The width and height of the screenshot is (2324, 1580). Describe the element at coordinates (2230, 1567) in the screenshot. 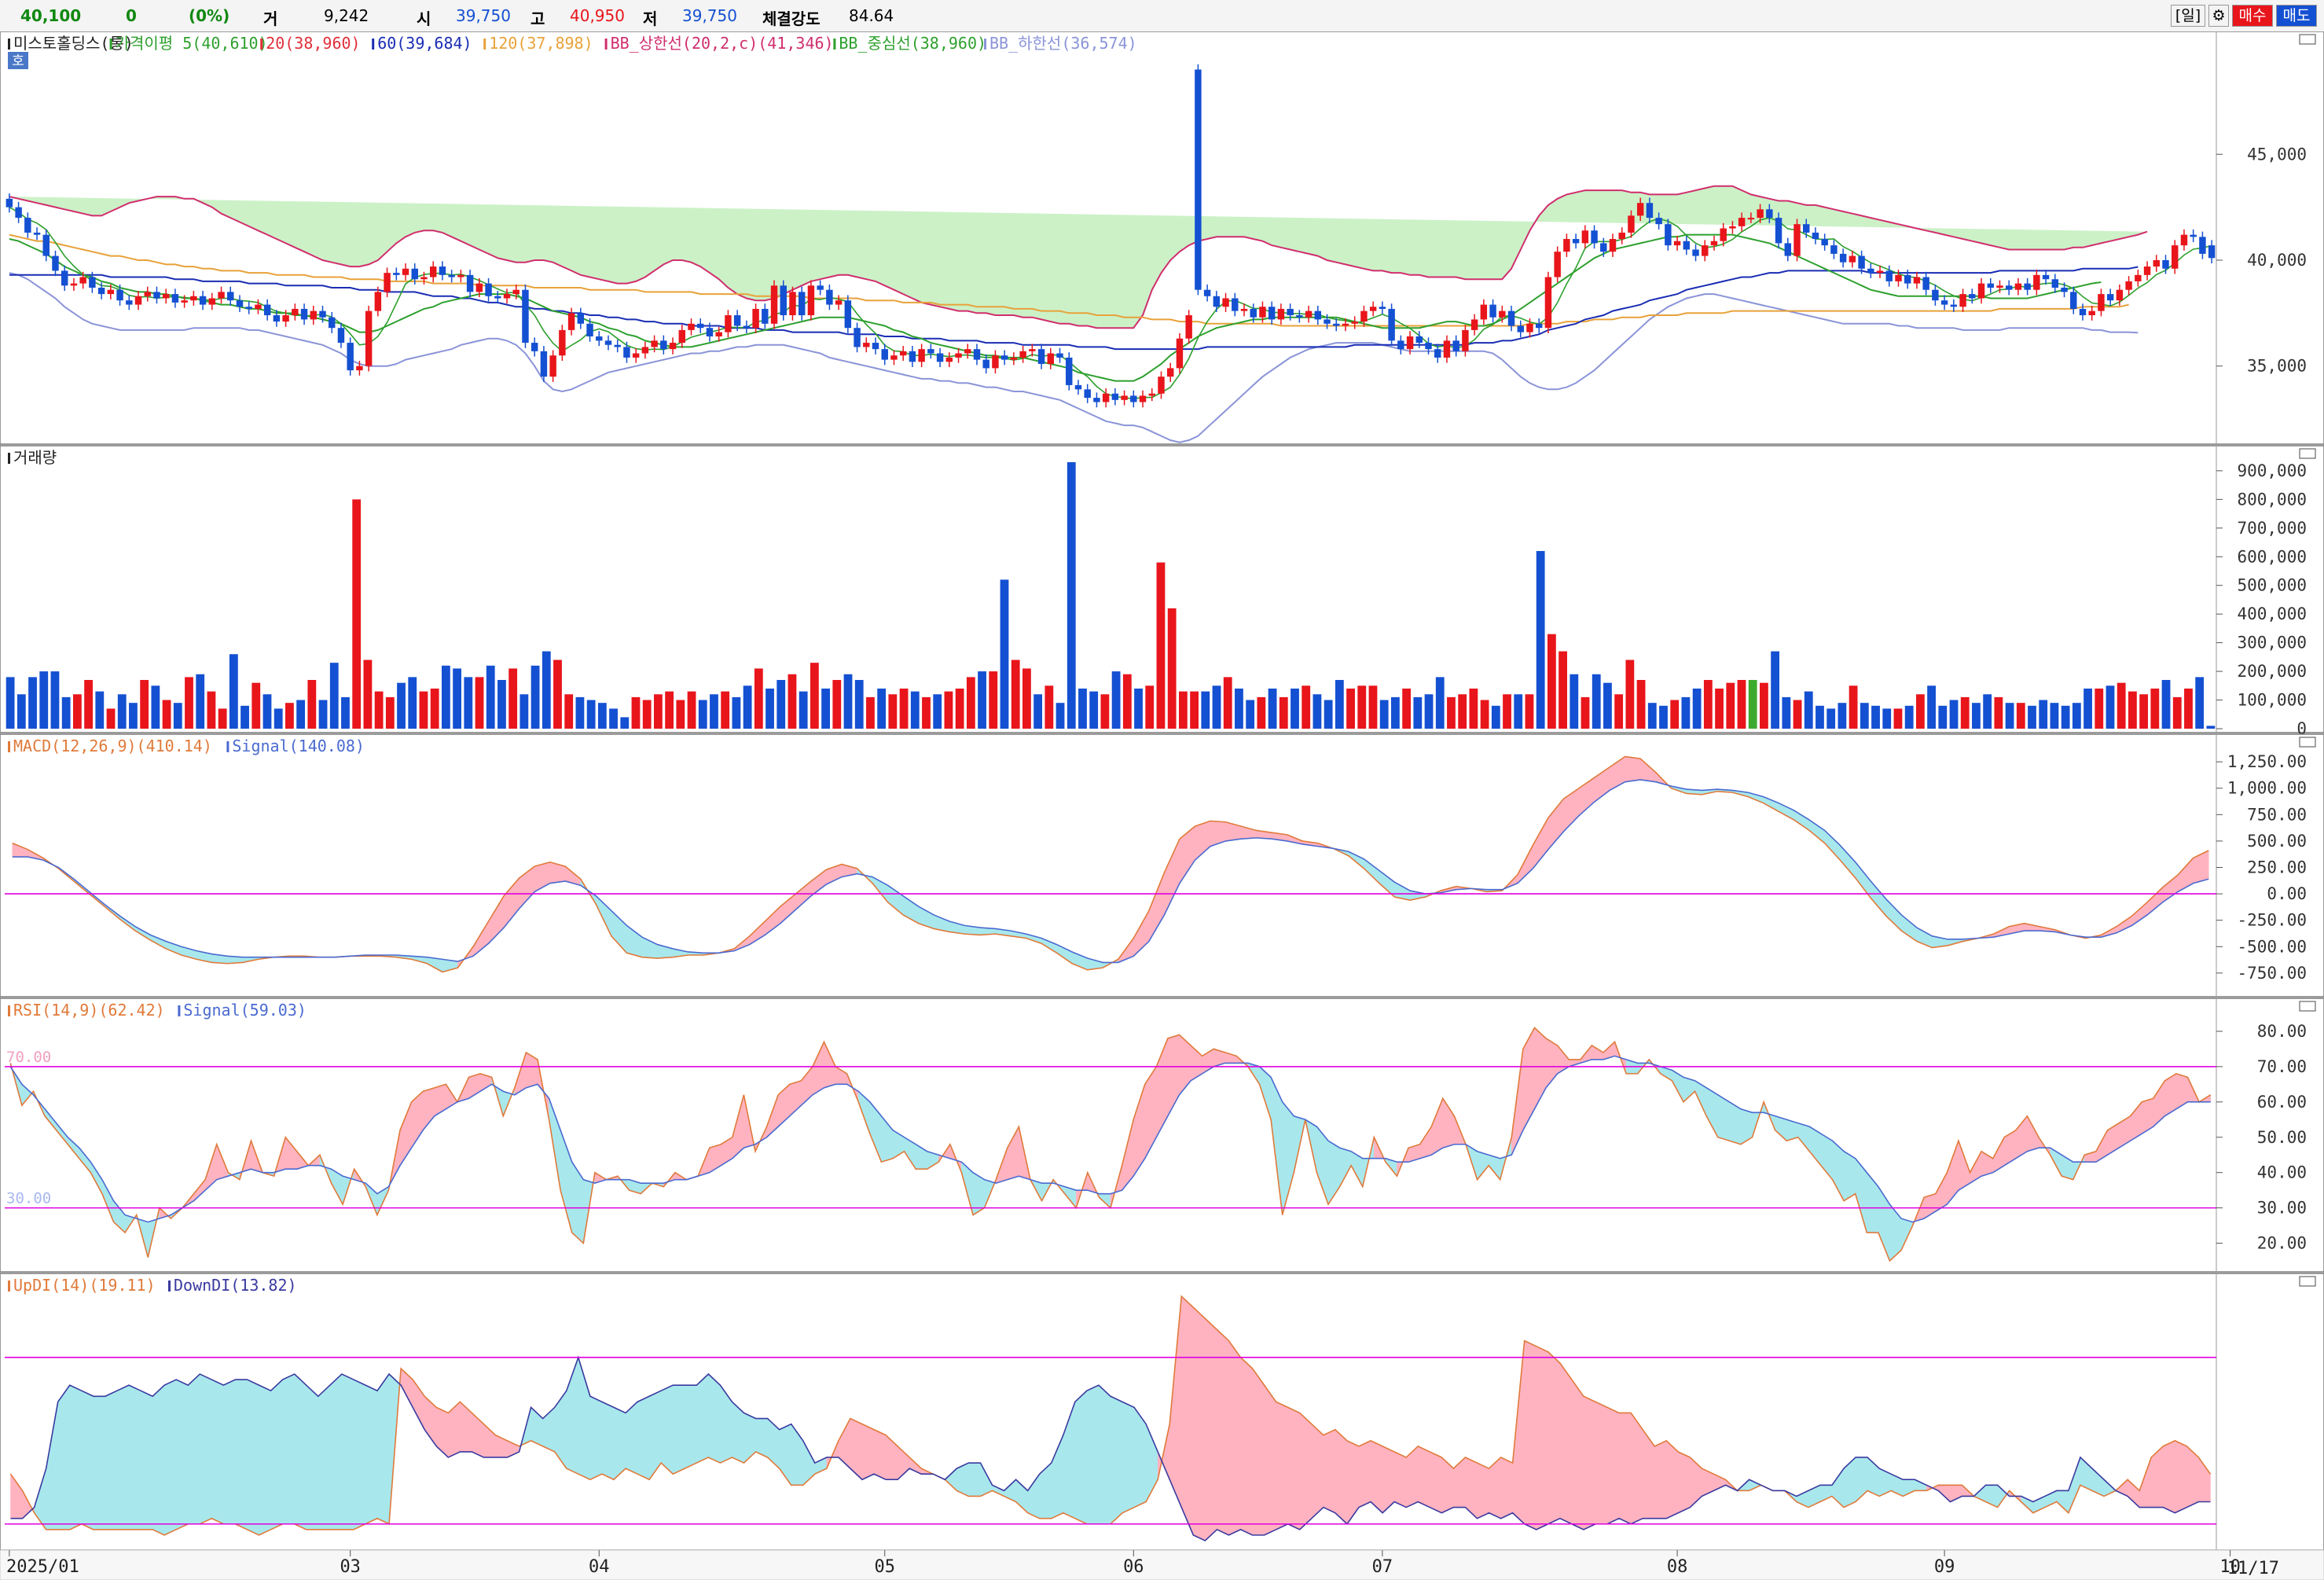

I see `x-tick-label: 10` at that location.